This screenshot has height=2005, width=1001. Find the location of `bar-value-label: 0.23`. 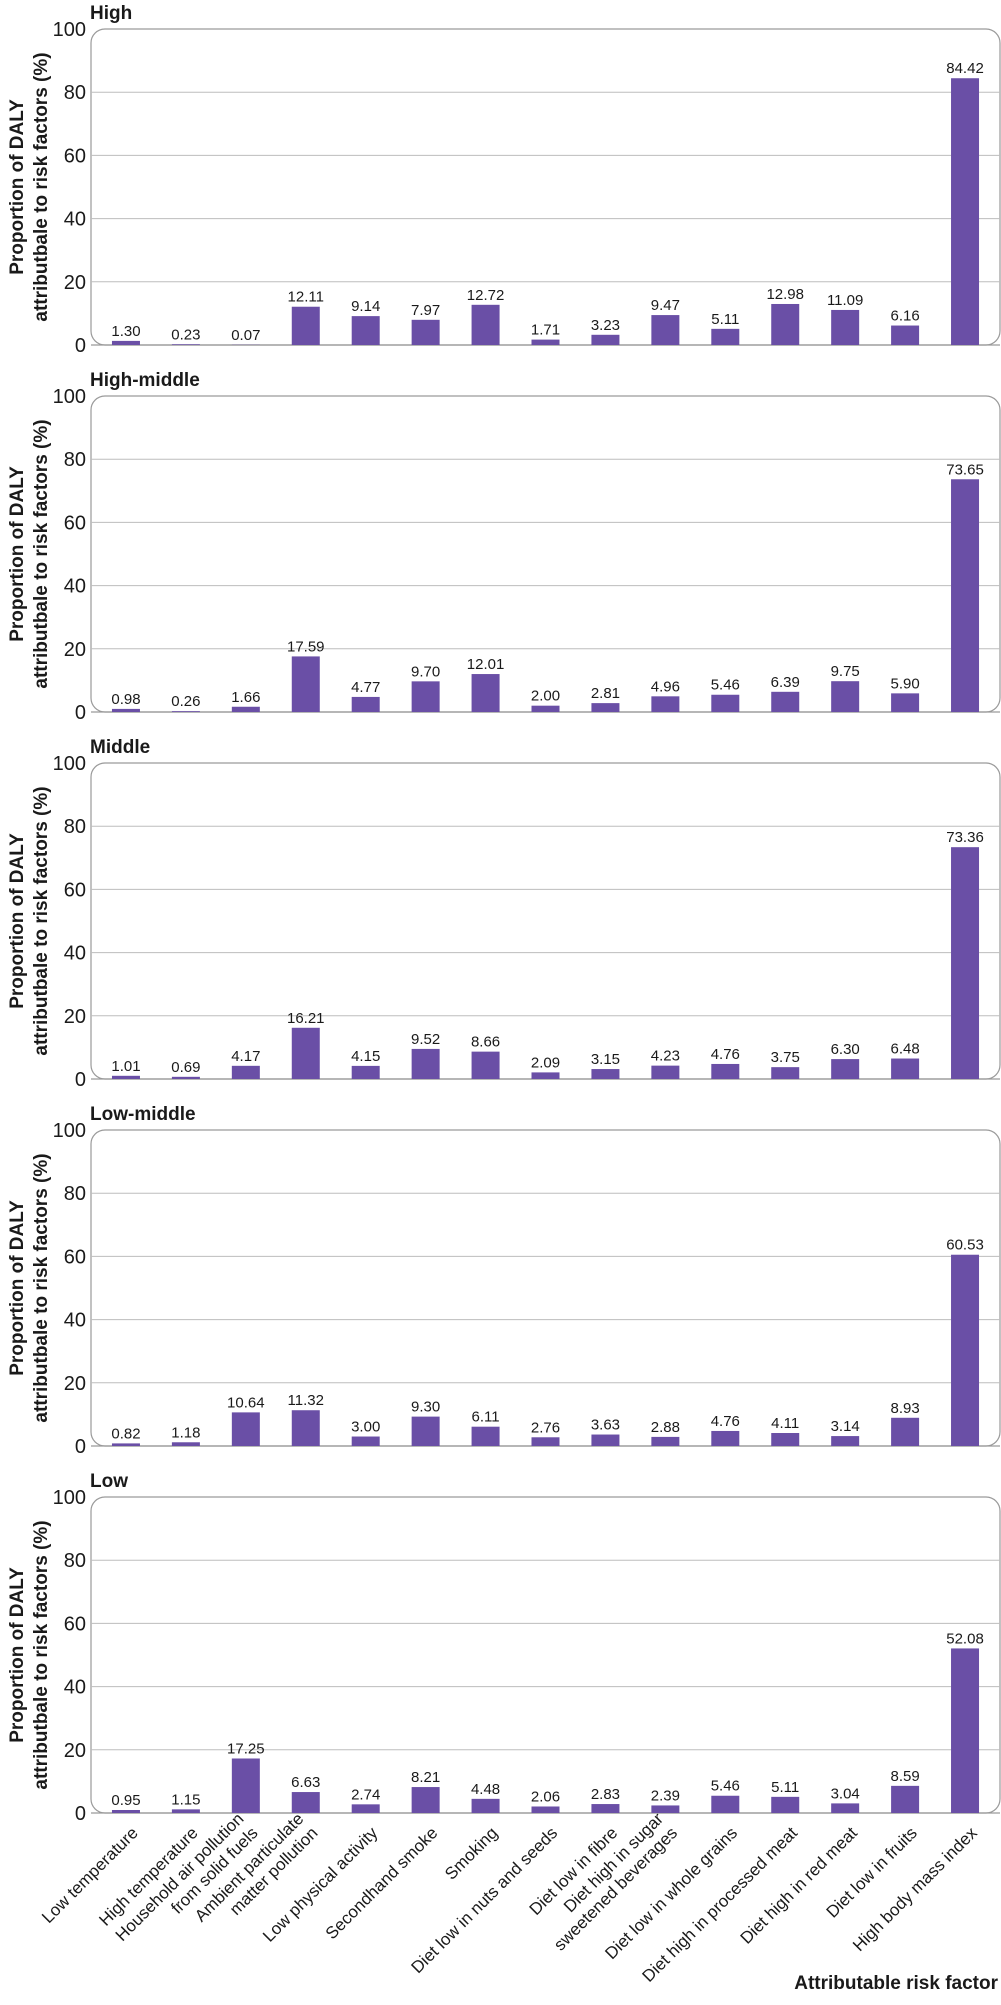

bar-value-label: 0.23 is located at coordinates (185, 334).